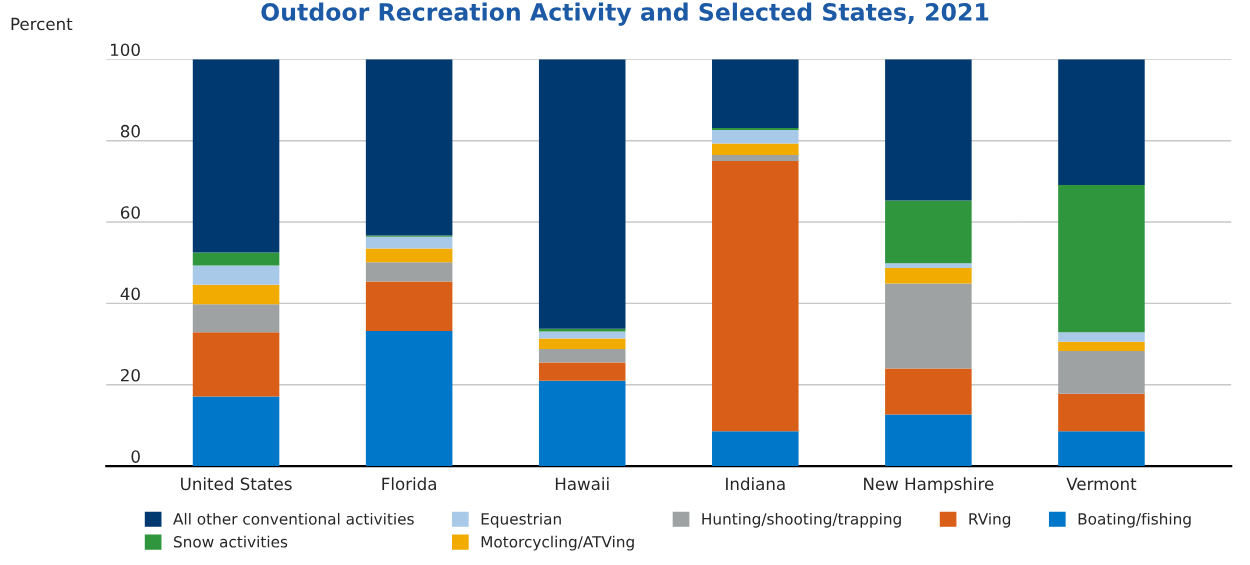 Image resolution: width=1250 pixels, height=565 pixels. Describe the element at coordinates (231, 541) in the screenshot. I see `legend-label: Snow activities` at that location.